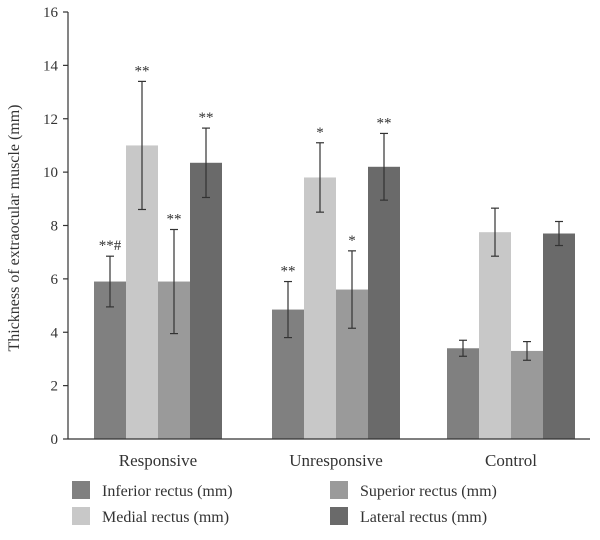  What do you see at coordinates (167, 491) in the screenshot?
I see `legend-label: Inferior rectus (mm)` at bounding box center [167, 491].